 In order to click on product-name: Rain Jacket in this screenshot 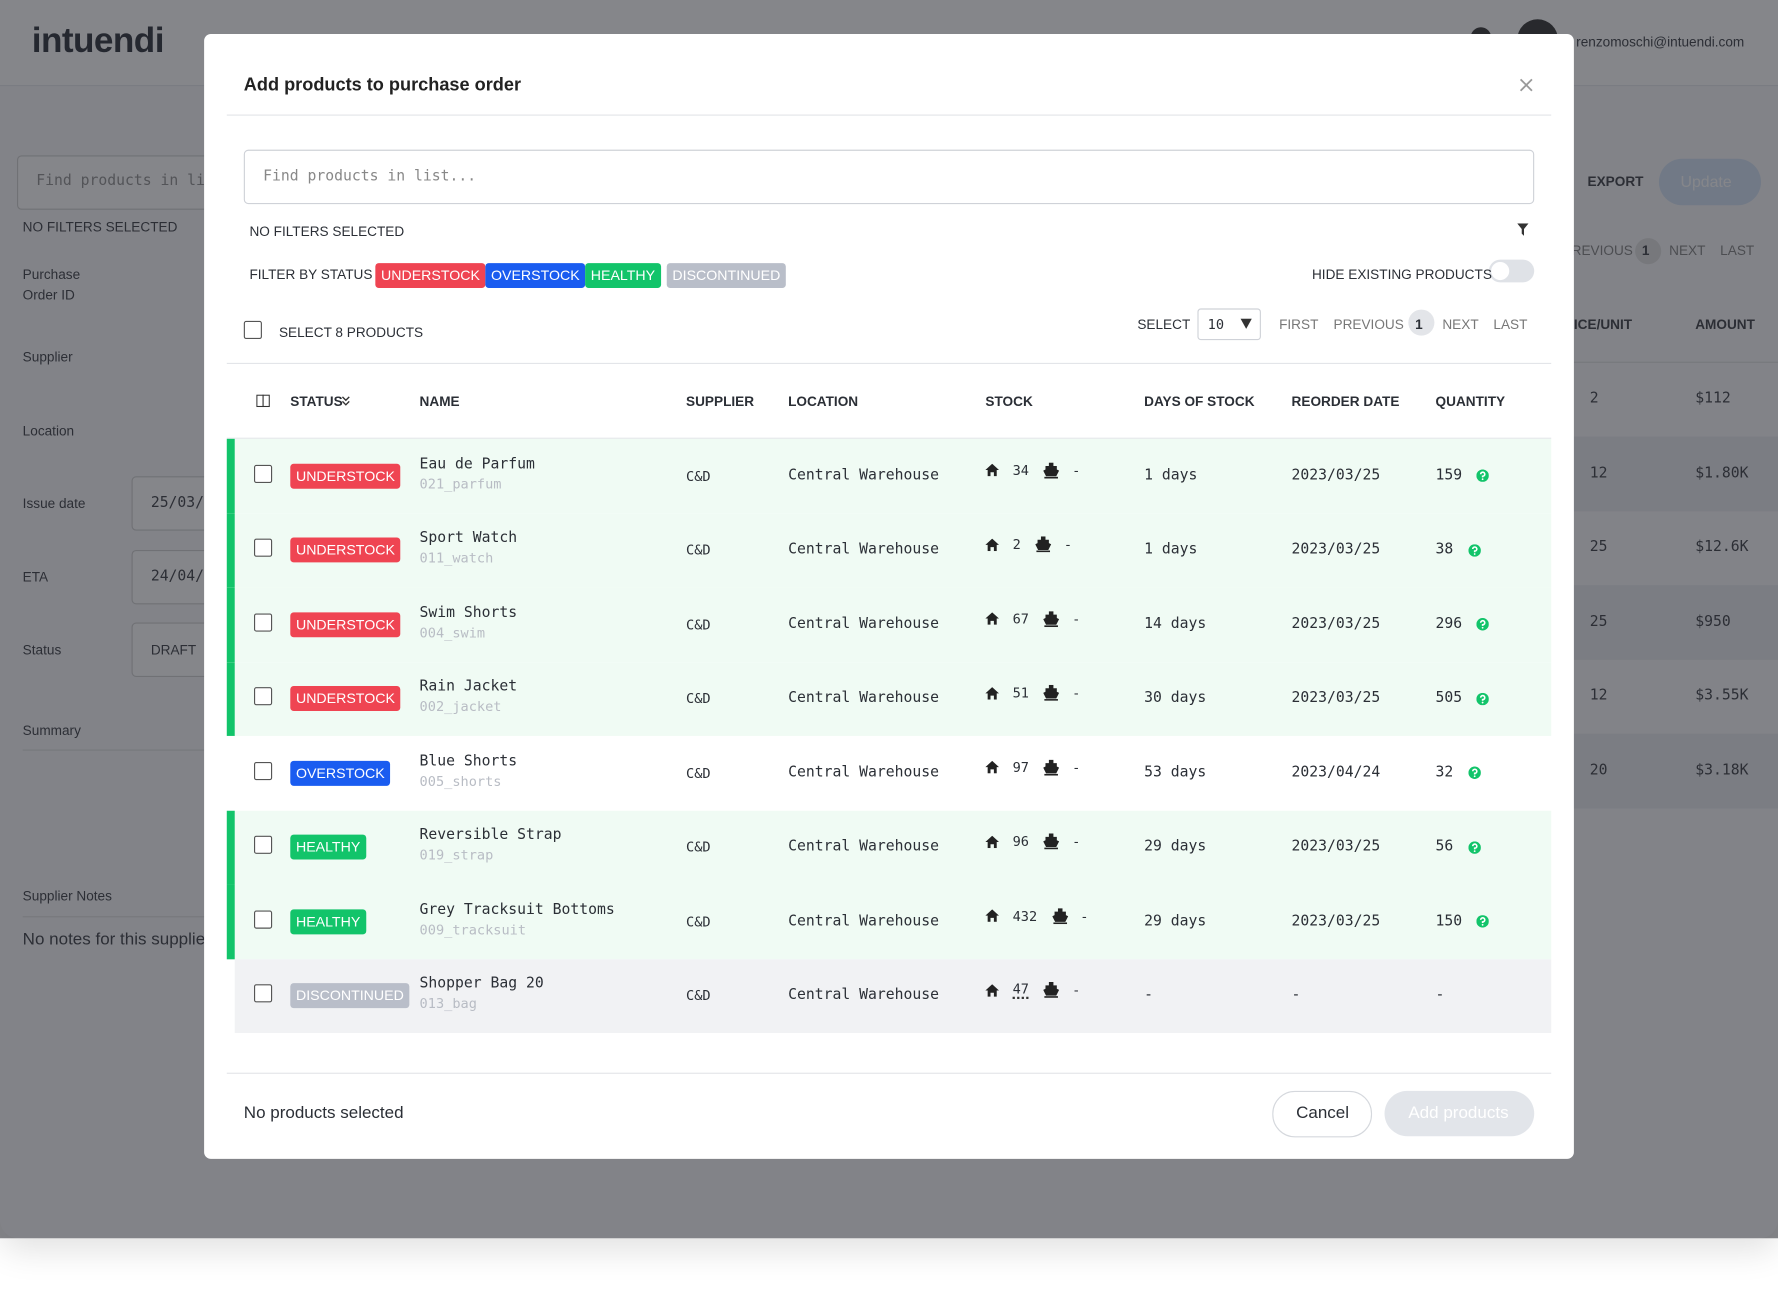, I will do `click(468, 687)`.